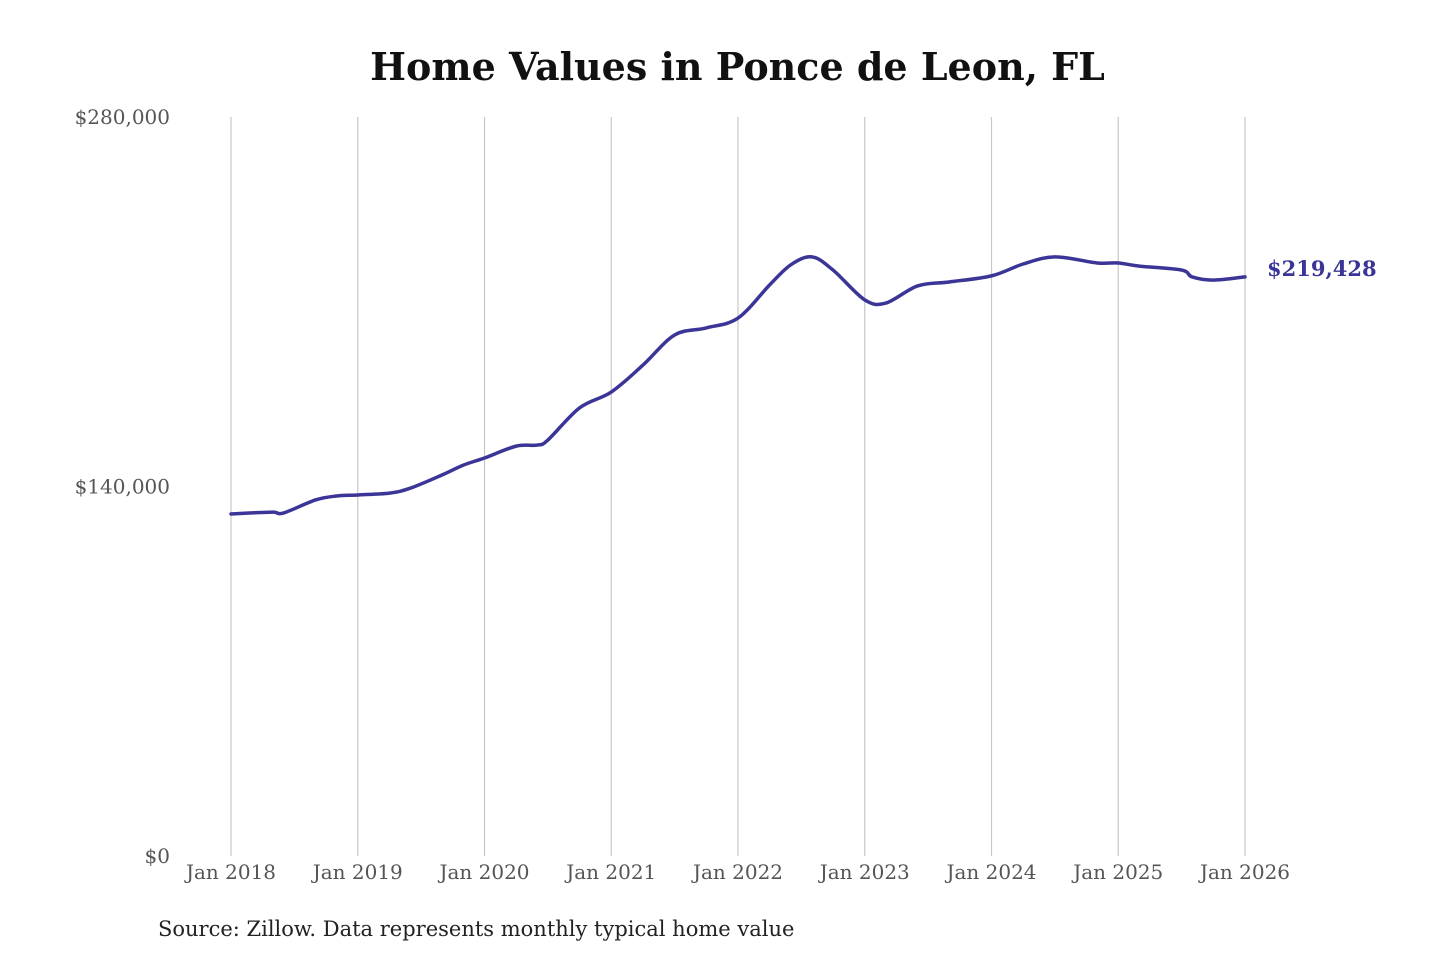 Image resolution: width=1440 pixels, height=960 pixels. What do you see at coordinates (990, 872) in the screenshot?
I see `x-tick-label: Jan 2024` at bounding box center [990, 872].